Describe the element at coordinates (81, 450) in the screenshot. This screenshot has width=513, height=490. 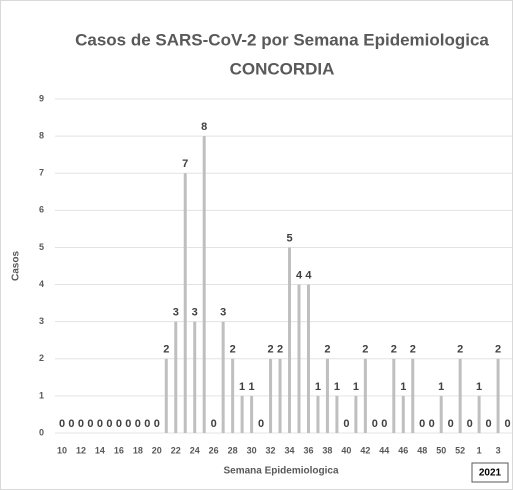
I see `x-tick-label: 12` at that location.